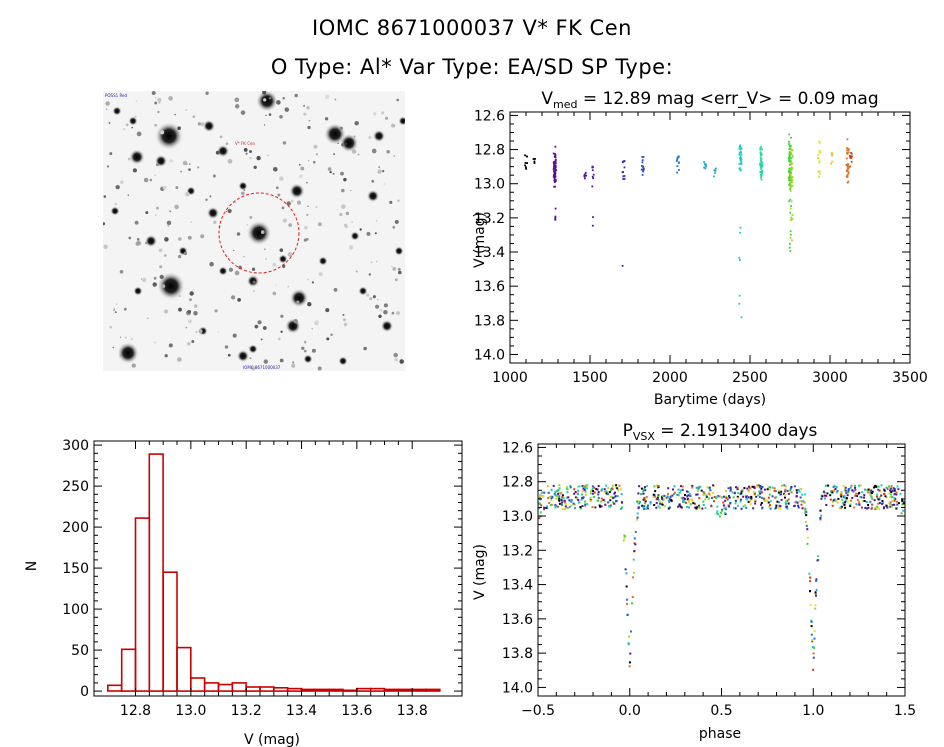 Image resolution: width=944 pixels, height=747 pixels. What do you see at coordinates (720, 432) in the screenshot?
I see `phased-title: PVSX = 2.1913400 days` at bounding box center [720, 432].